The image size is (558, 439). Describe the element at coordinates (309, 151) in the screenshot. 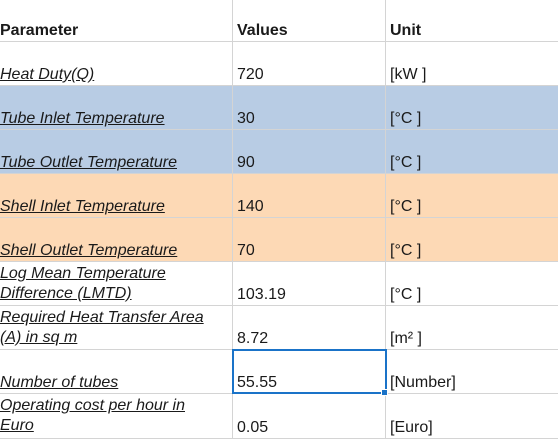

I see `value-cell: 90` at that location.